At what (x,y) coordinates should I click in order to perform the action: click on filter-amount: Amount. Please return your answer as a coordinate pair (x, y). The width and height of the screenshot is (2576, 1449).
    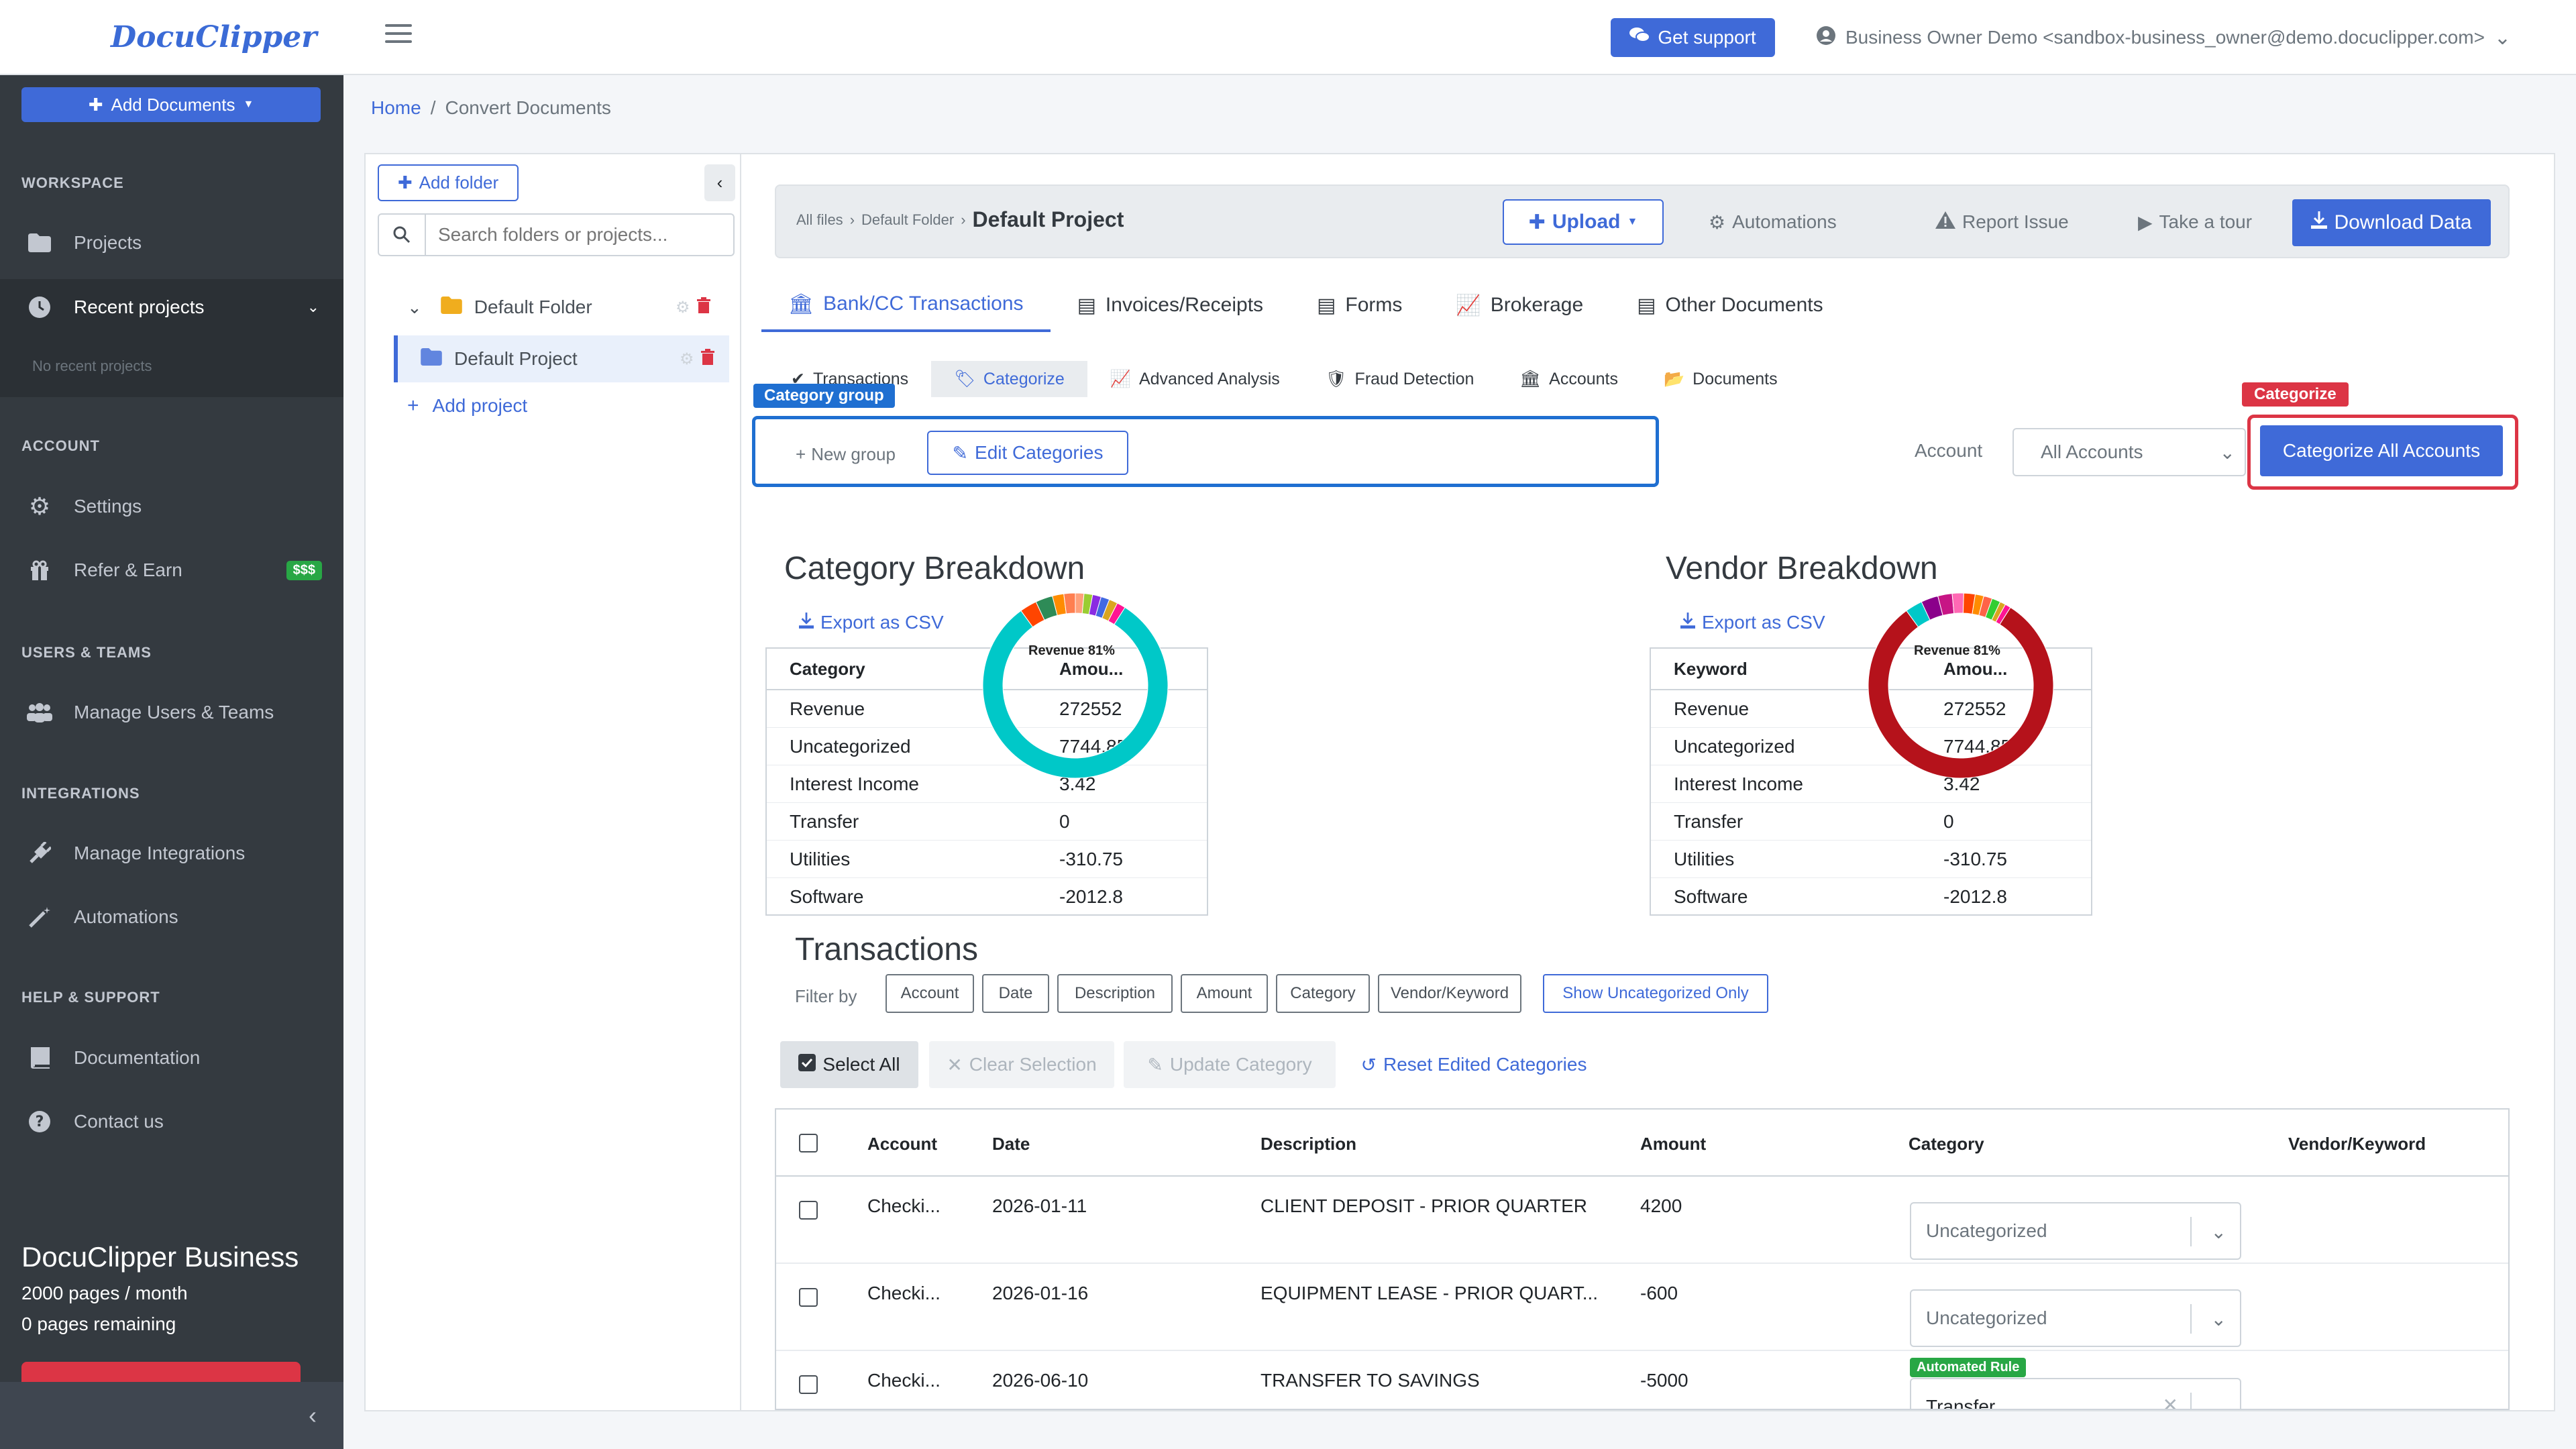
    Looking at the image, I should click on (1224, 993).